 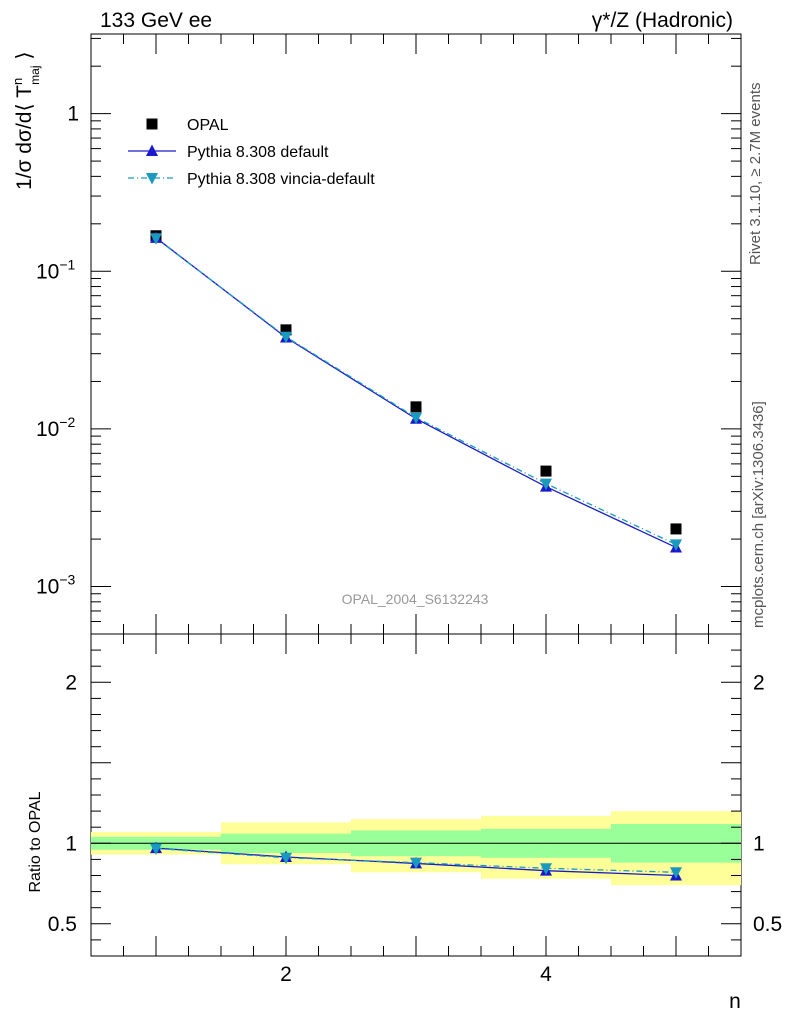 I want to click on ratio-plot-data, so click(x=416, y=861).